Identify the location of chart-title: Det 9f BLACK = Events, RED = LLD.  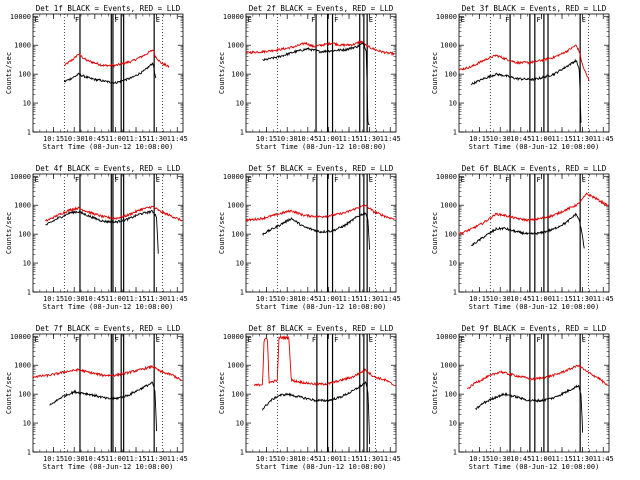
(534, 328).